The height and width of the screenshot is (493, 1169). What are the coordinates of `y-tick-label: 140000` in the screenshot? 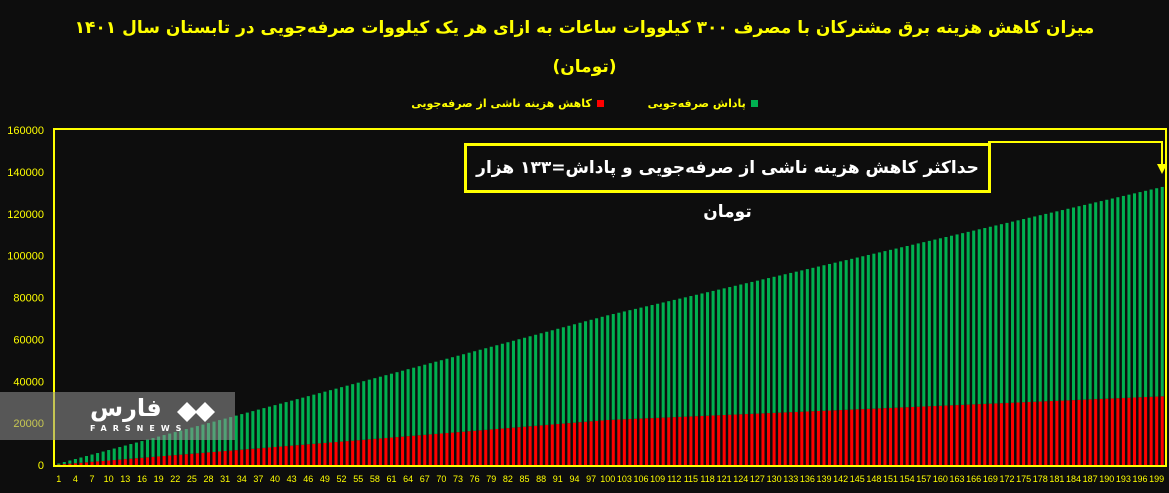 It's located at (25, 173).